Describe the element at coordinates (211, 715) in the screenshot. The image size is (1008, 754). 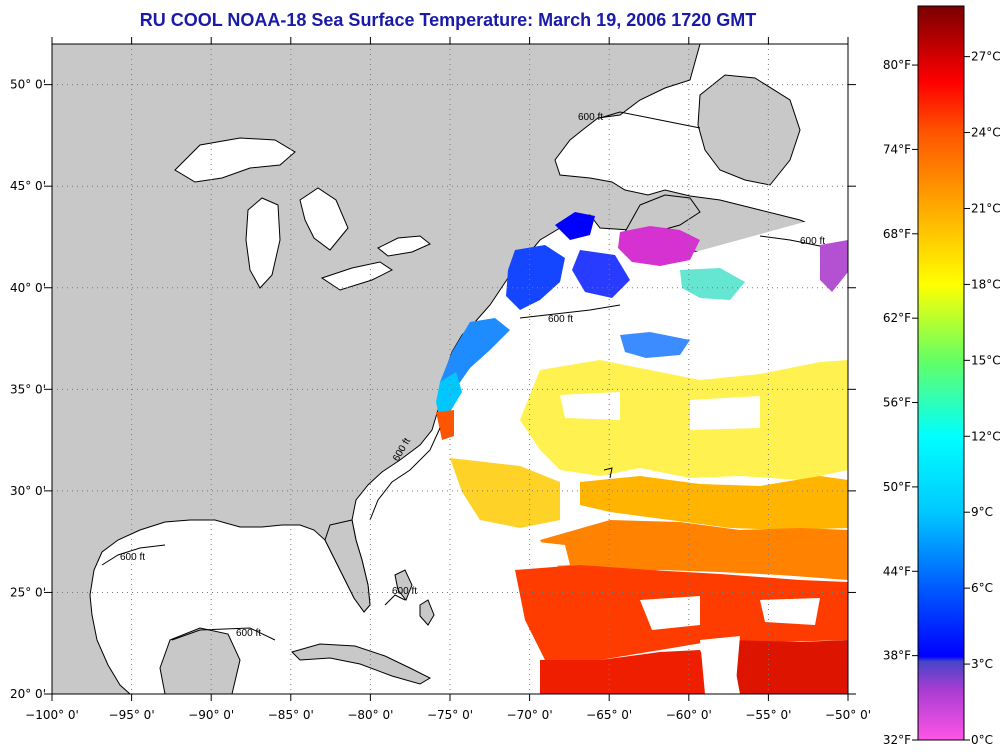
I see `lon-tick-label: −90° 0'` at that location.